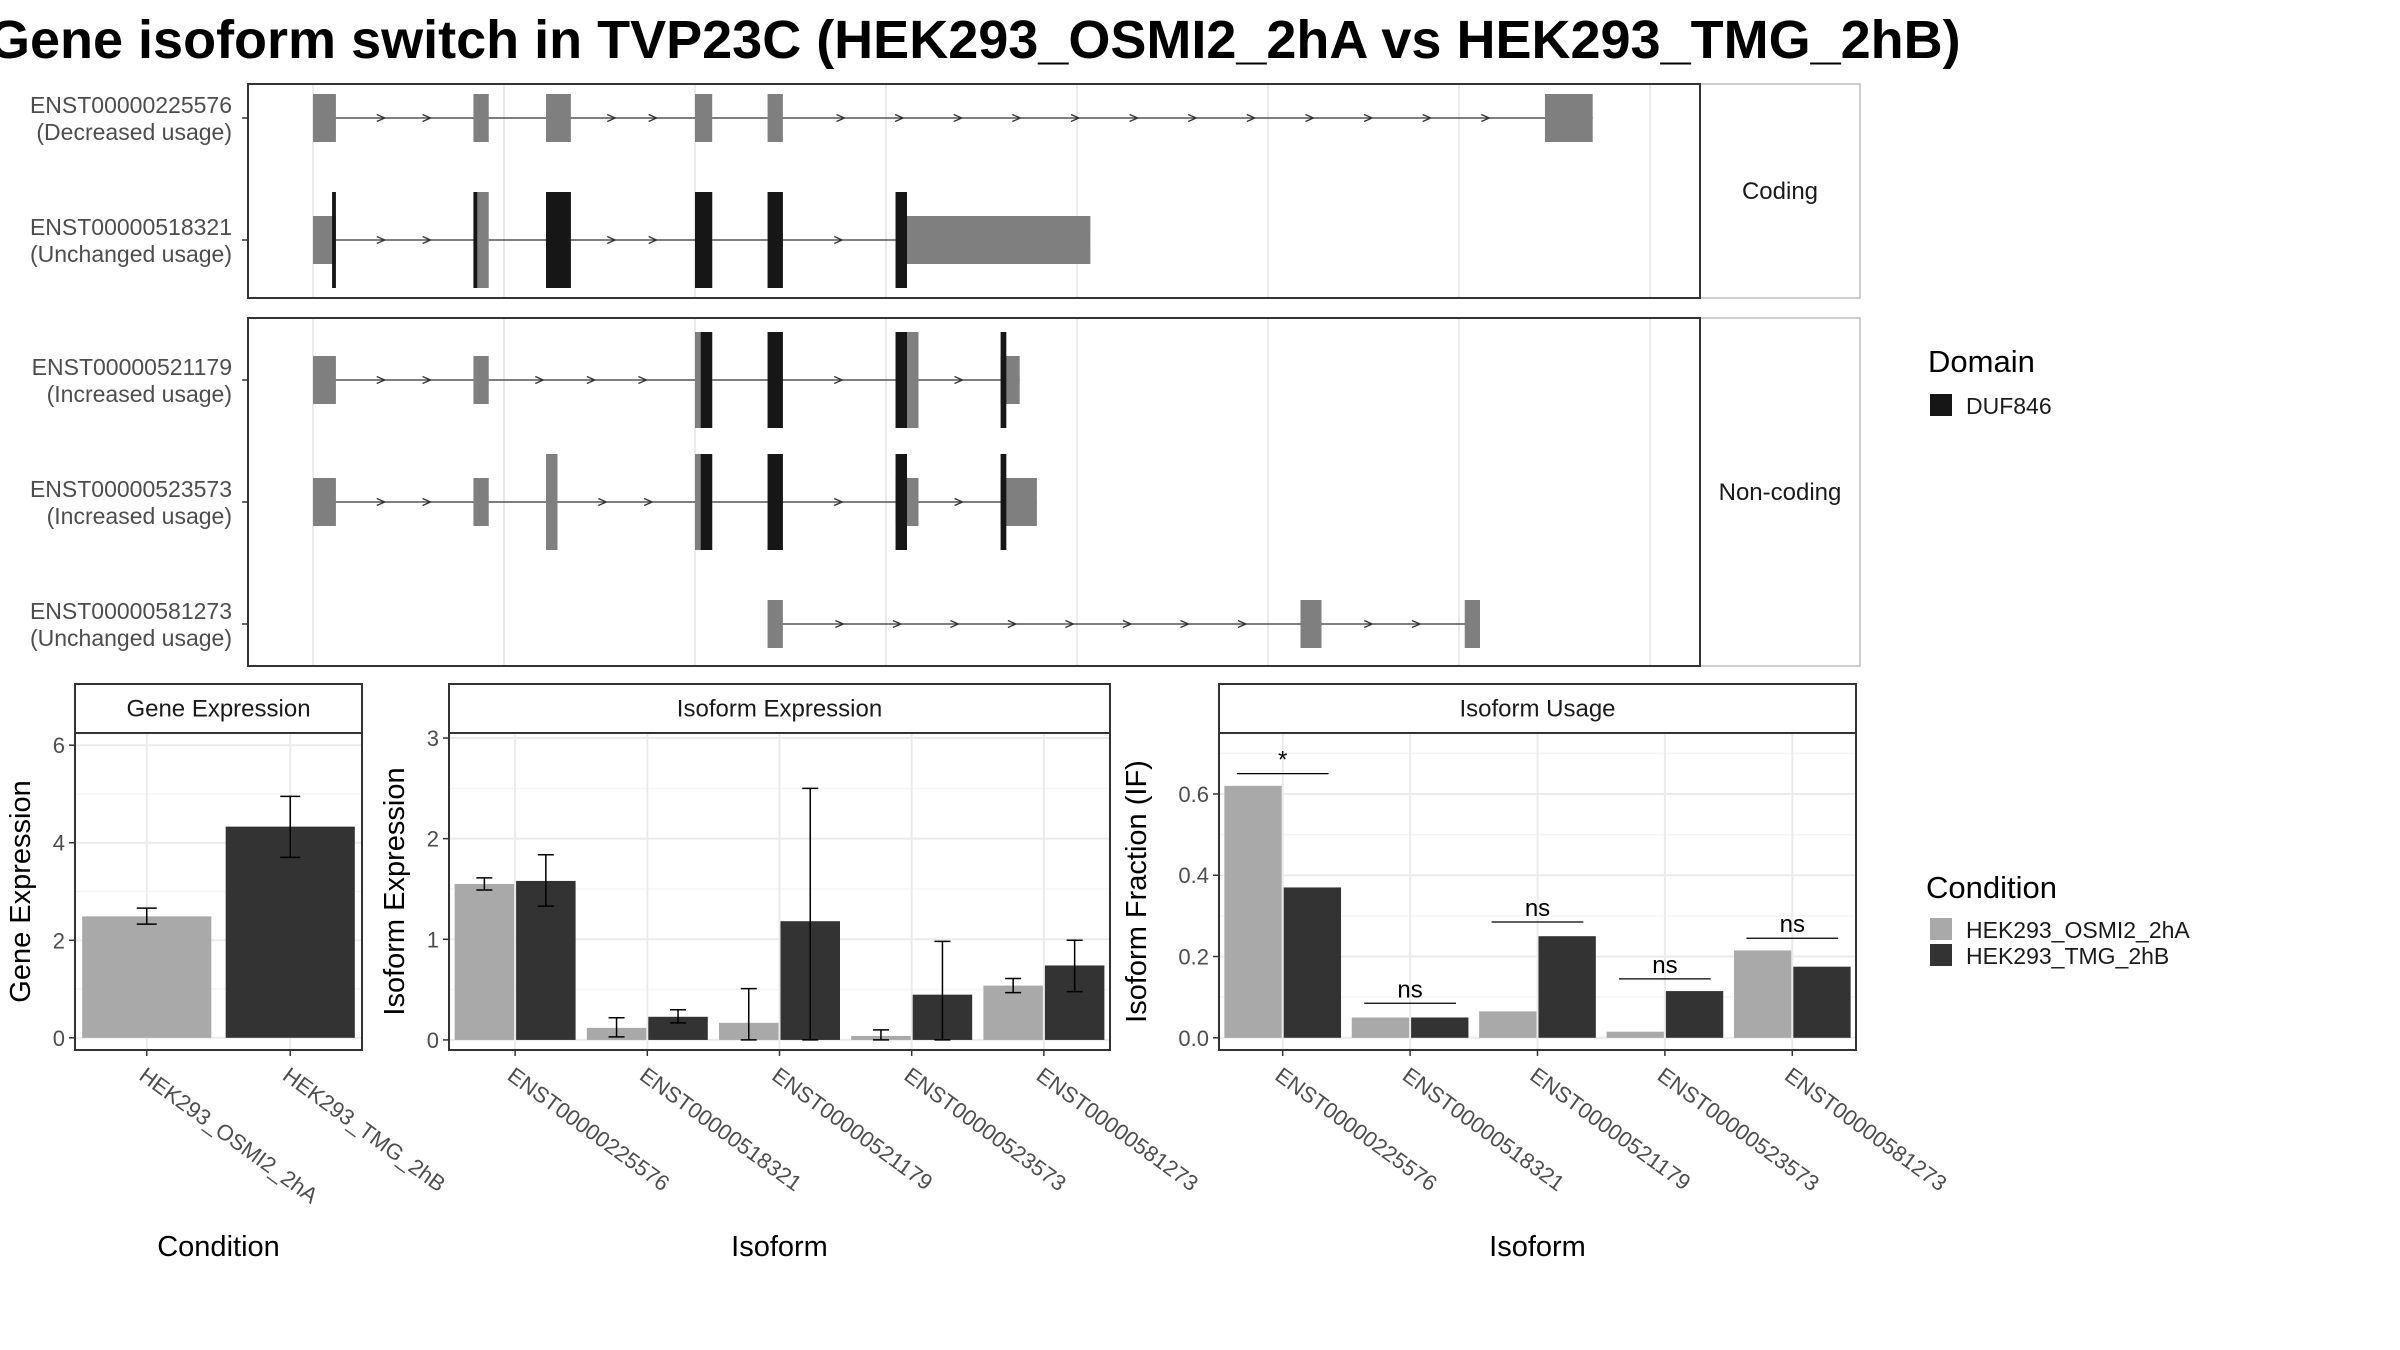 The width and height of the screenshot is (2400, 1350). What do you see at coordinates (139, 516) in the screenshot?
I see `isoform-usage-label: (Increased usage)` at bounding box center [139, 516].